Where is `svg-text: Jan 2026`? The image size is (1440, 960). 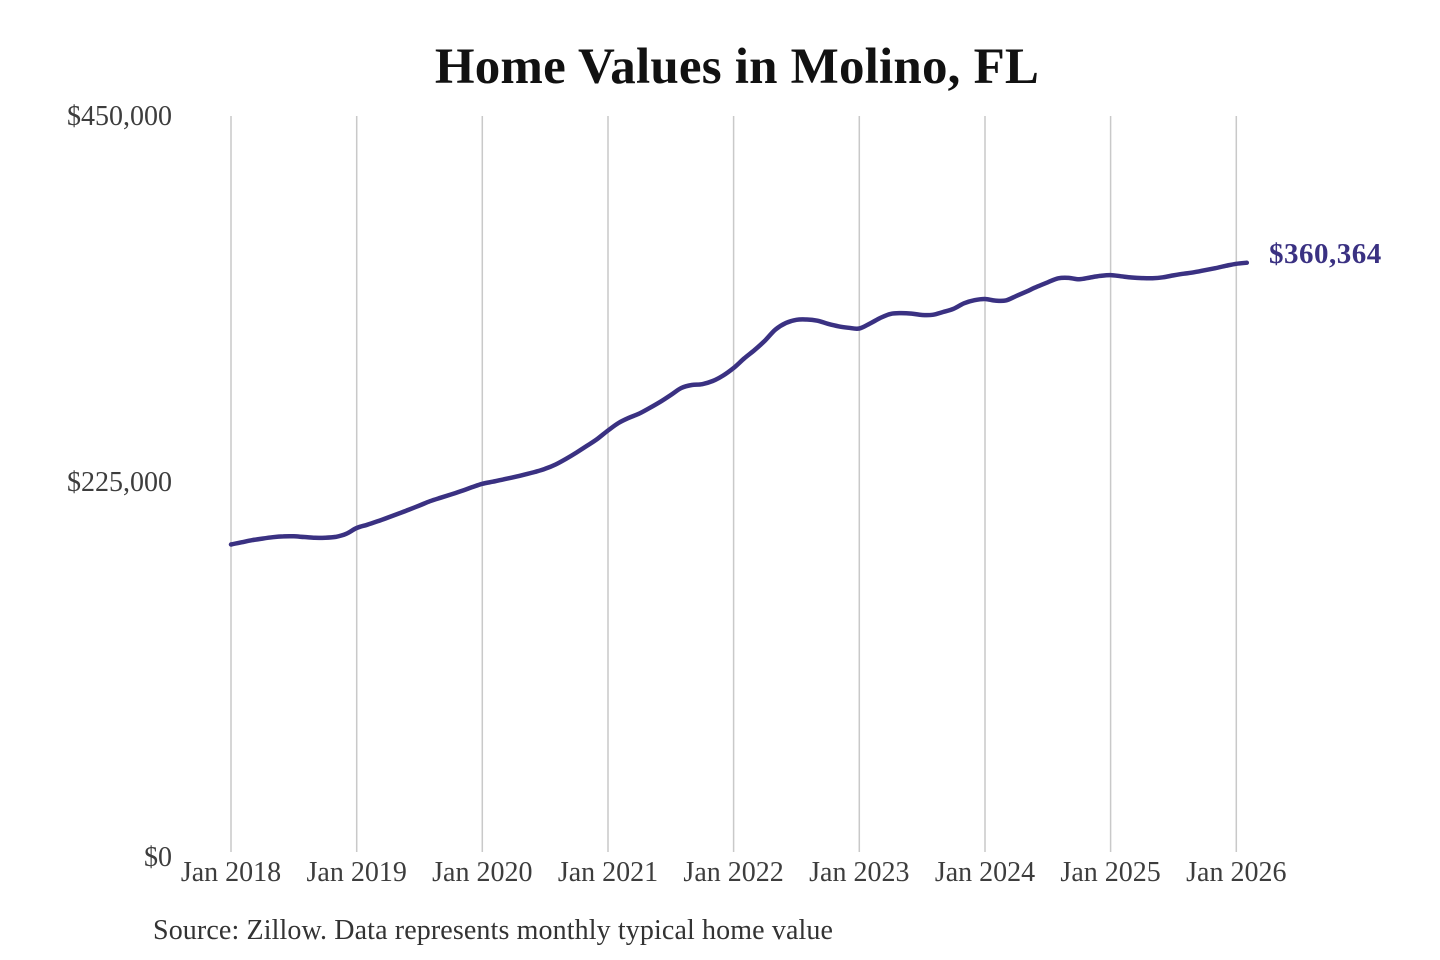 svg-text: Jan 2026 is located at coordinates (1236, 872).